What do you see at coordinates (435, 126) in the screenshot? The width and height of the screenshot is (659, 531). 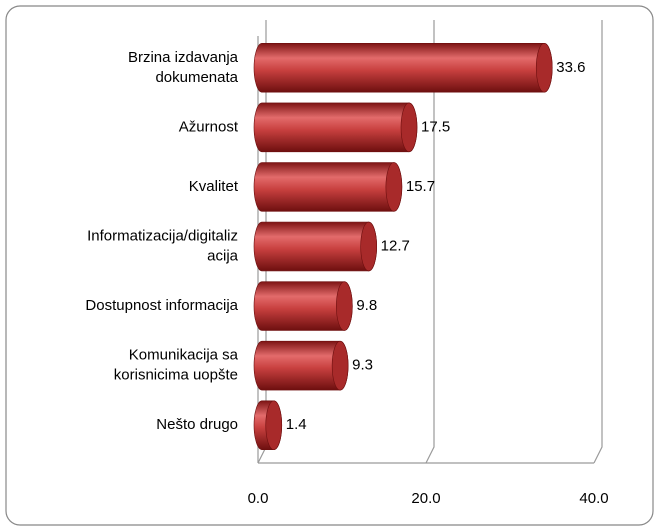 I see `value-label: 17.5` at bounding box center [435, 126].